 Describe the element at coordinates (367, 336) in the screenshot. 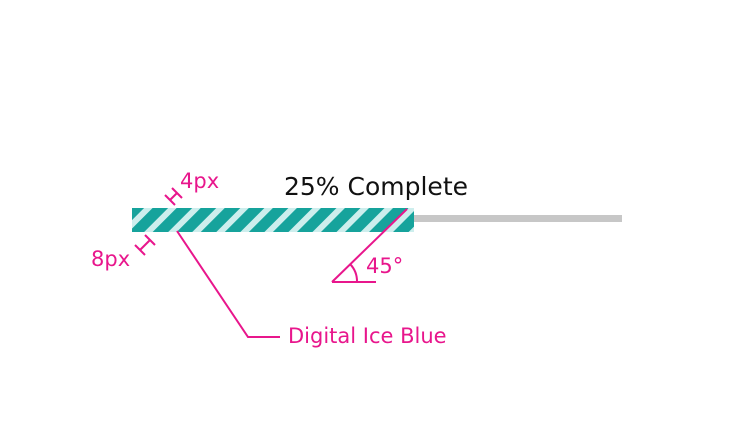

I see `color-name-label: Digital Ice Blue` at that location.